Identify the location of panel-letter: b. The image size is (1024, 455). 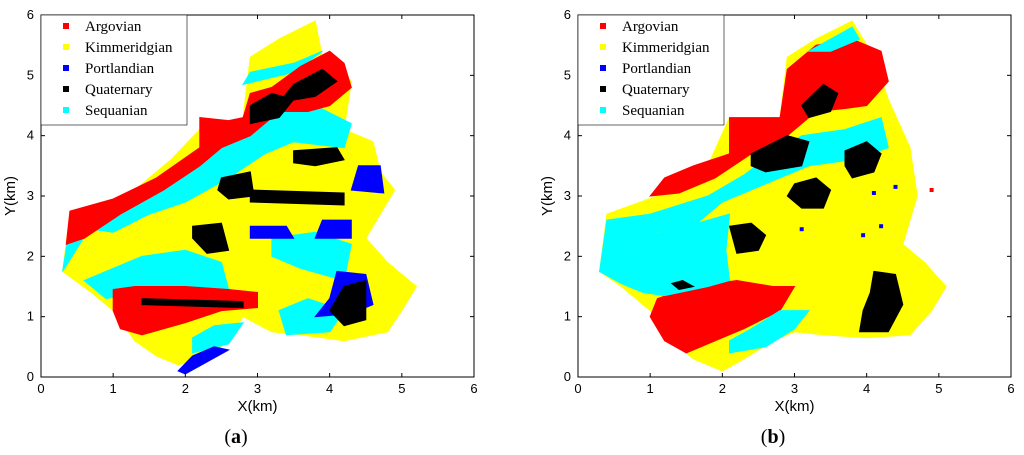
(772, 437).